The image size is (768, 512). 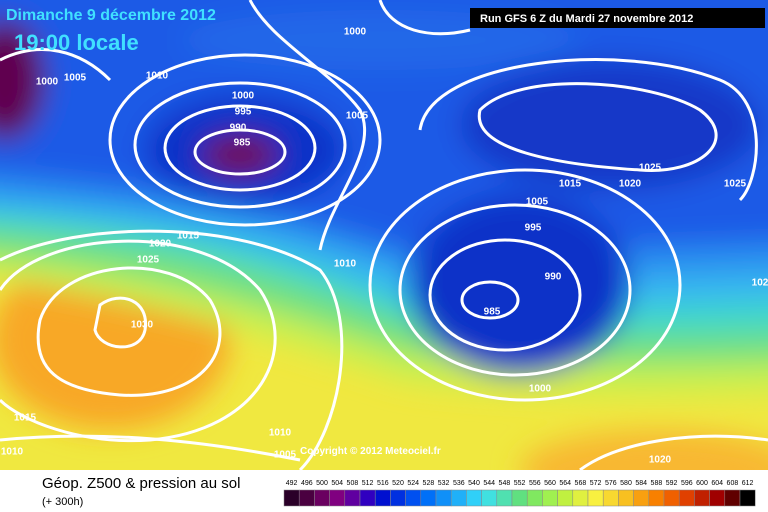 I want to click on scale-label: 556, so click(x=535, y=483).